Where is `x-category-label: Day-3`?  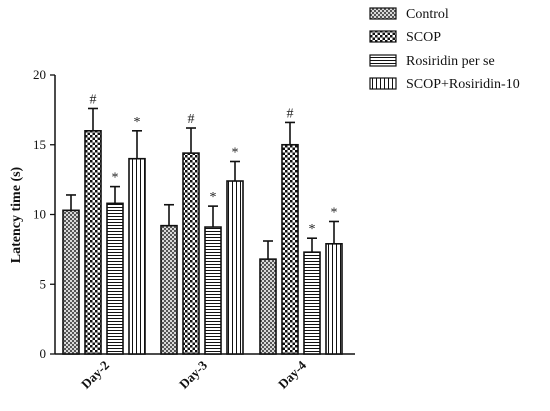
x-category-label: Day-3 is located at coordinates (193, 374).